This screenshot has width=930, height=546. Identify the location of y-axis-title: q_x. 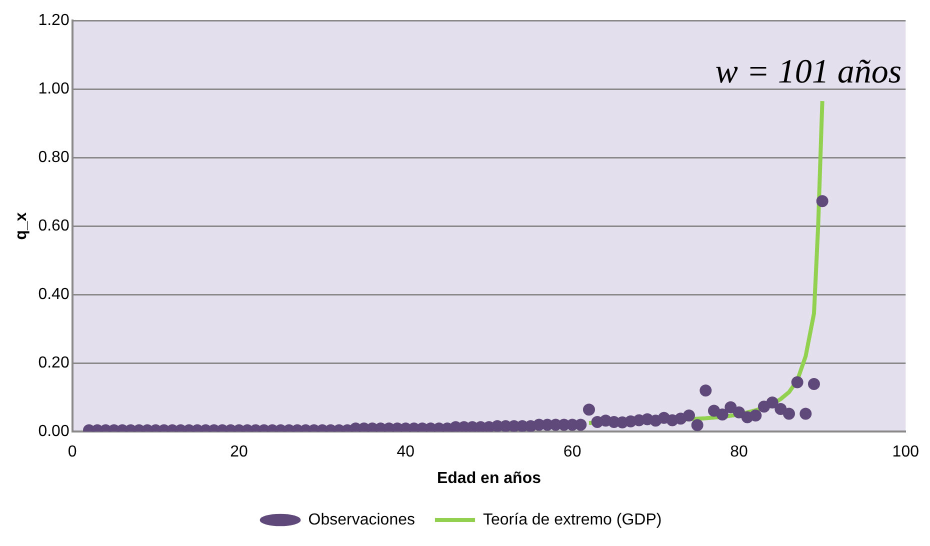
(21, 226).